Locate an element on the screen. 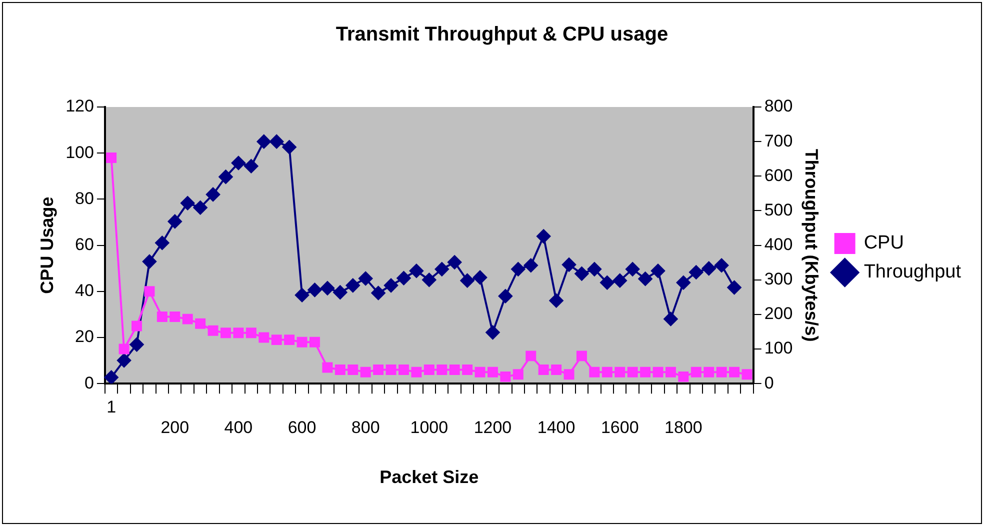 The width and height of the screenshot is (984, 526). y2-tick-label: 500 is located at coordinates (778, 210).